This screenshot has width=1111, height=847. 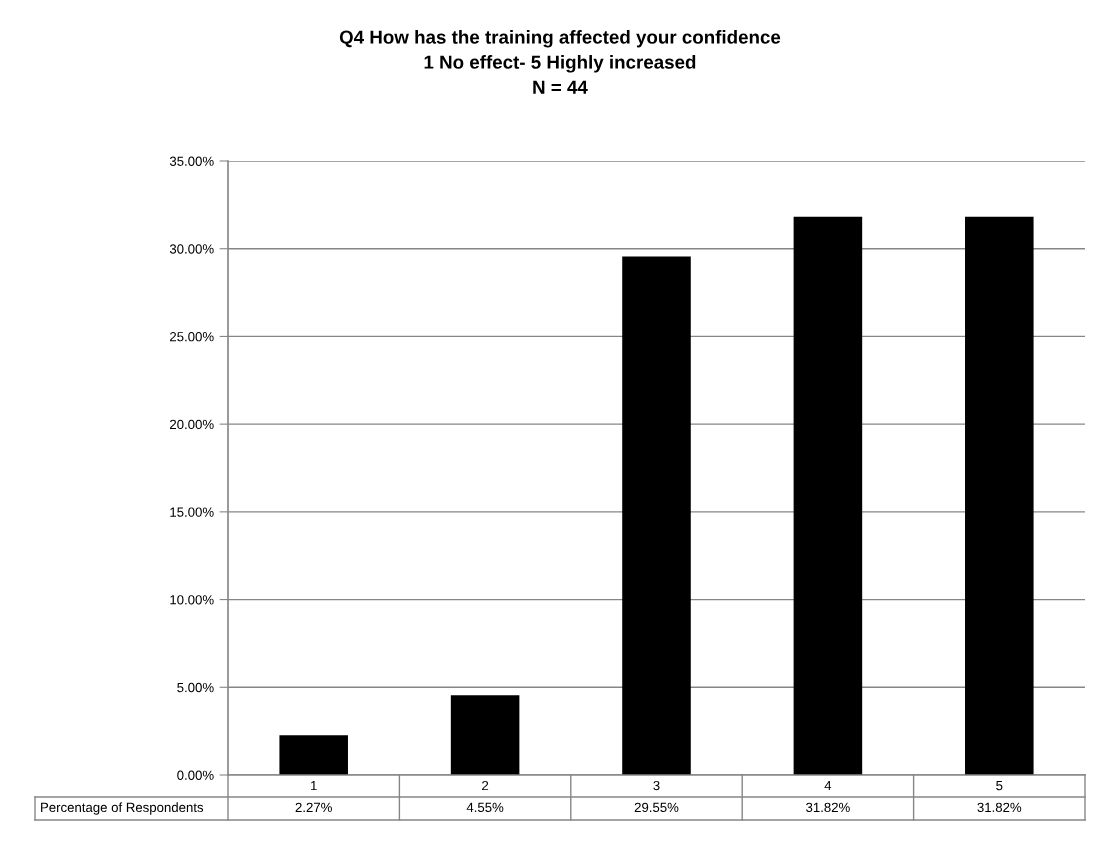 What do you see at coordinates (314, 786) in the screenshot?
I see `x-tick-label: 1` at bounding box center [314, 786].